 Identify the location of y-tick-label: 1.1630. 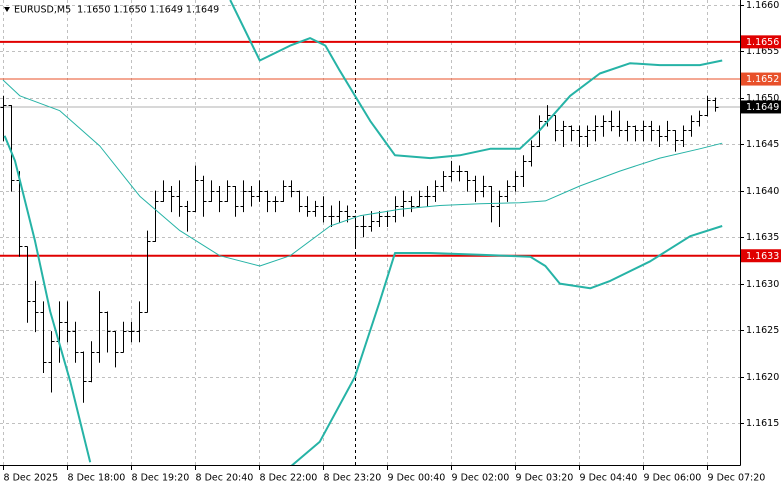
(762, 284).